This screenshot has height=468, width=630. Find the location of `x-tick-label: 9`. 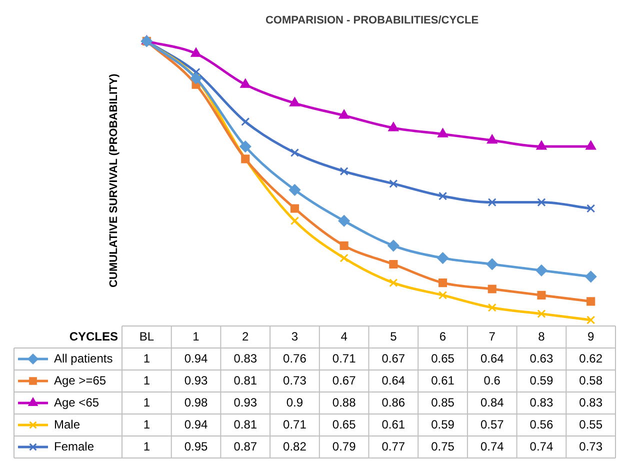

x-tick-label: 9 is located at coordinates (590, 336).